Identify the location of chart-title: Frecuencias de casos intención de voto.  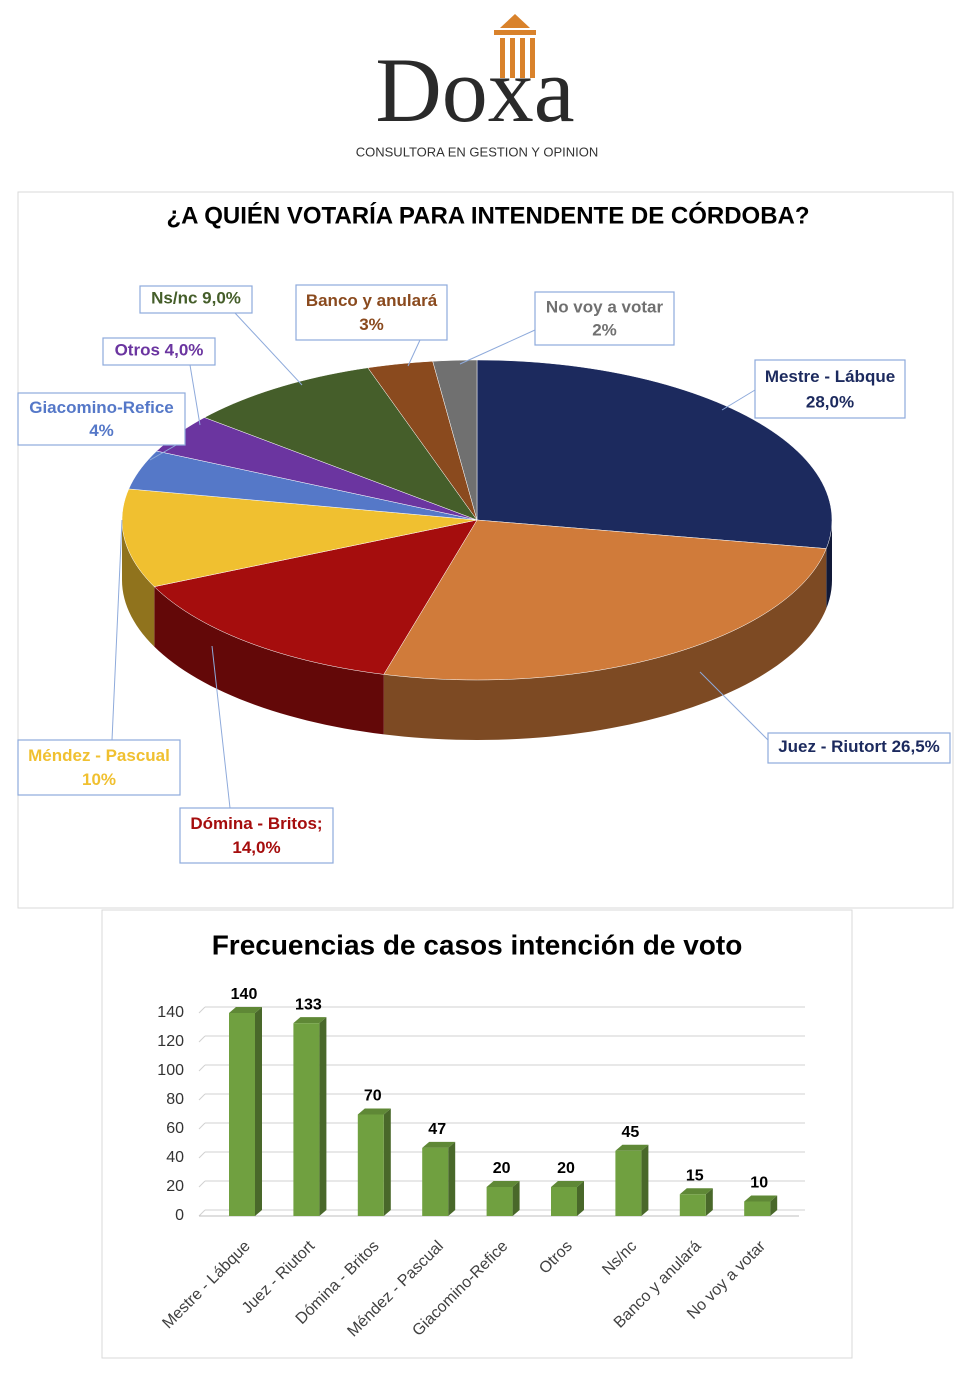
(477, 944).